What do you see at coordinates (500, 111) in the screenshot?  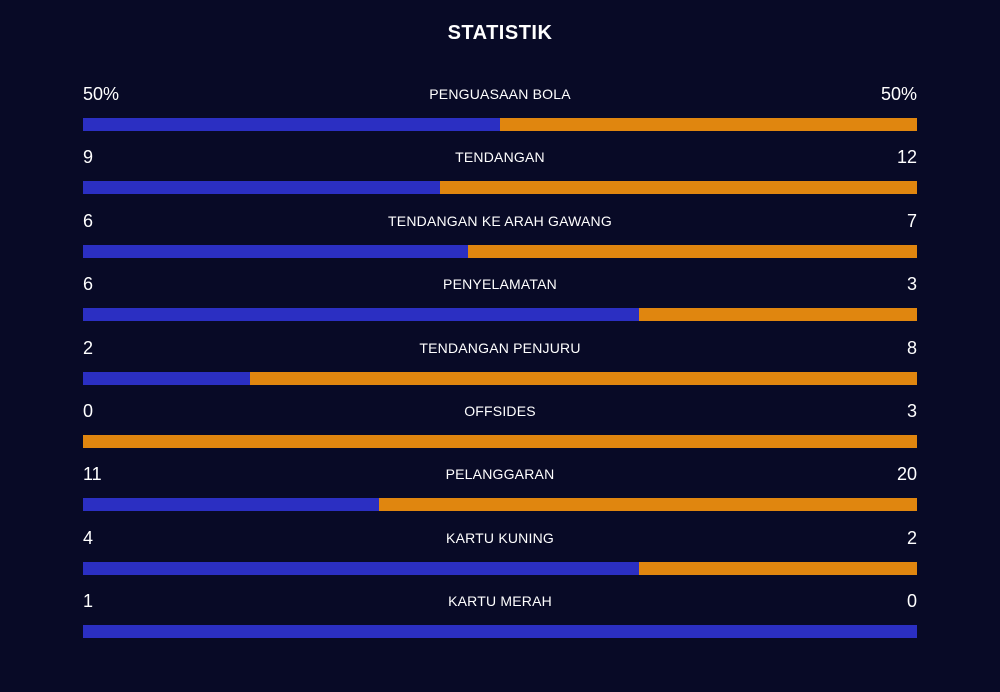 I see `stat-row-penguasaan-bola: 50% PENGUASAAN BOLA 50%` at bounding box center [500, 111].